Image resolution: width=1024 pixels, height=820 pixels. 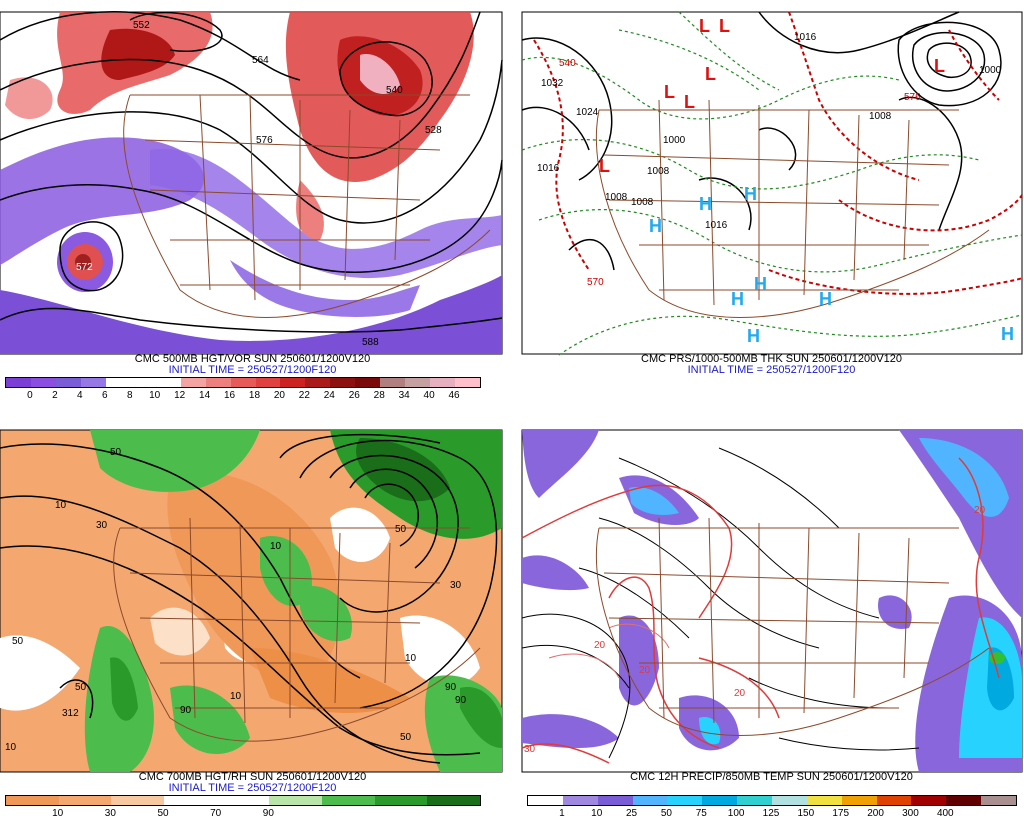 What do you see at coordinates (80, 395) in the screenshot?
I see `colorbar-tick-label: 4` at bounding box center [80, 395].